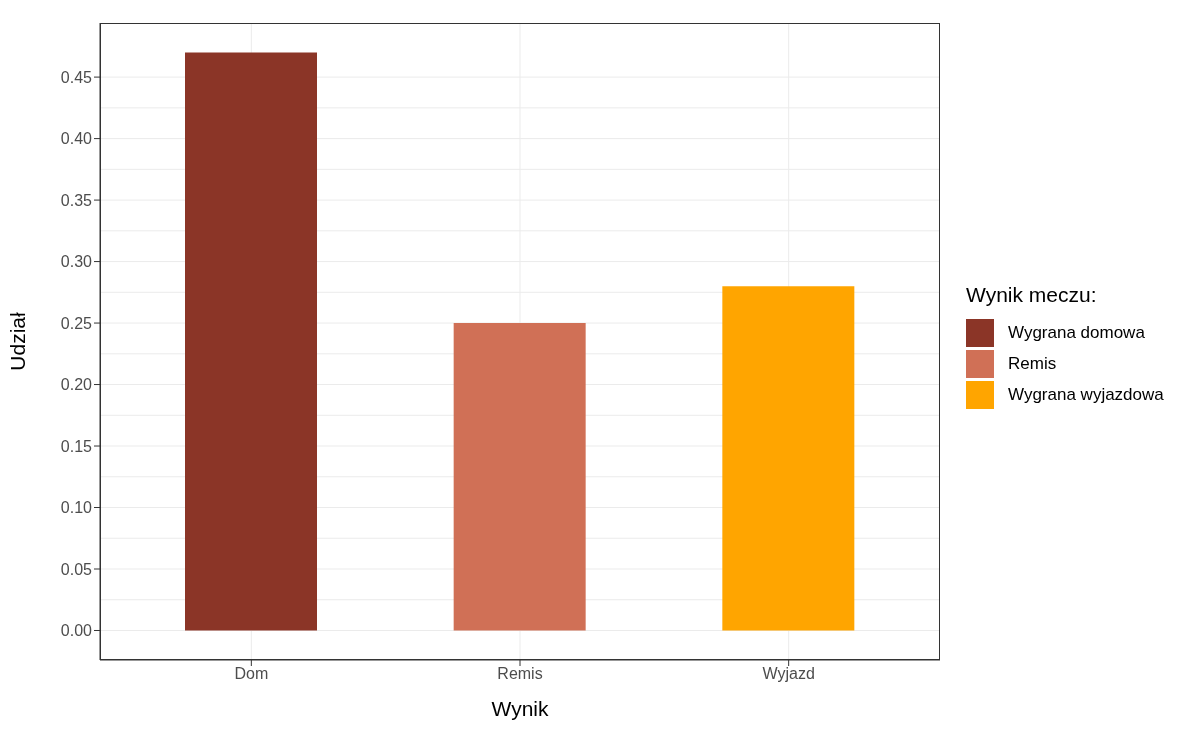  What do you see at coordinates (18, 341) in the screenshot?
I see `y-axis-title: Udział` at bounding box center [18, 341].